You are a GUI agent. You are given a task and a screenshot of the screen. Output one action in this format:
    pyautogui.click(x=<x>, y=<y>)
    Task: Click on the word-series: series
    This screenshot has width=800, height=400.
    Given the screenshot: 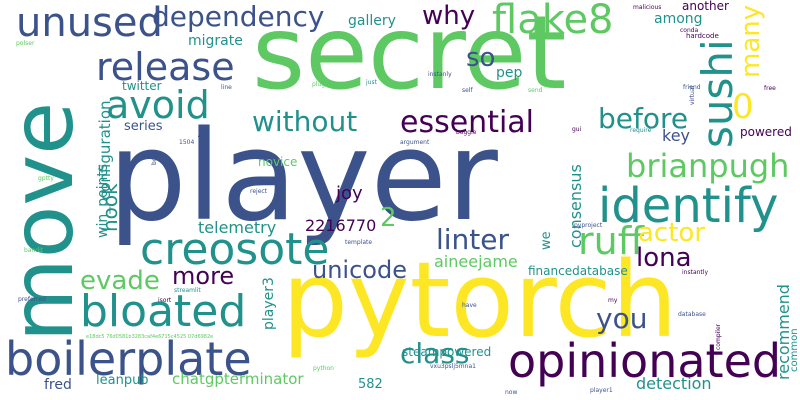 What is the action you would take?
    pyautogui.click(x=143, y=126)
    